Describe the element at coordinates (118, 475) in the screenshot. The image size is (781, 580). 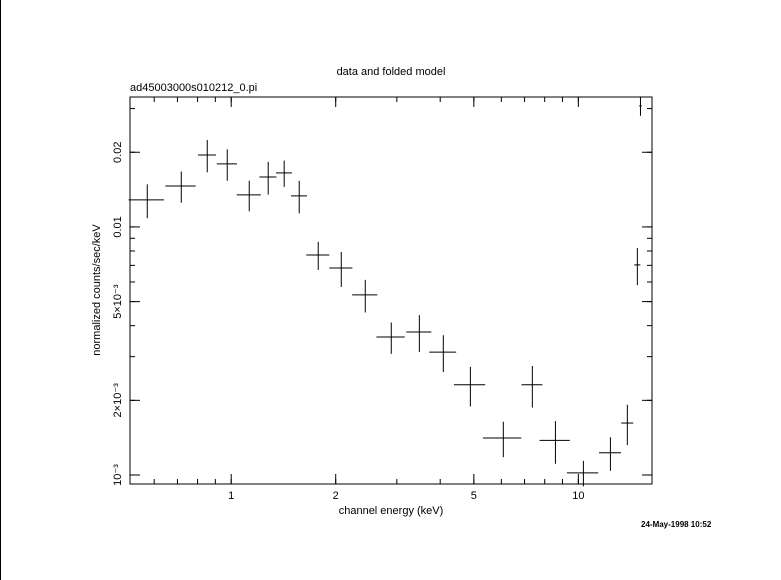
I see `y-tick-label: 10⁻³` at that location.